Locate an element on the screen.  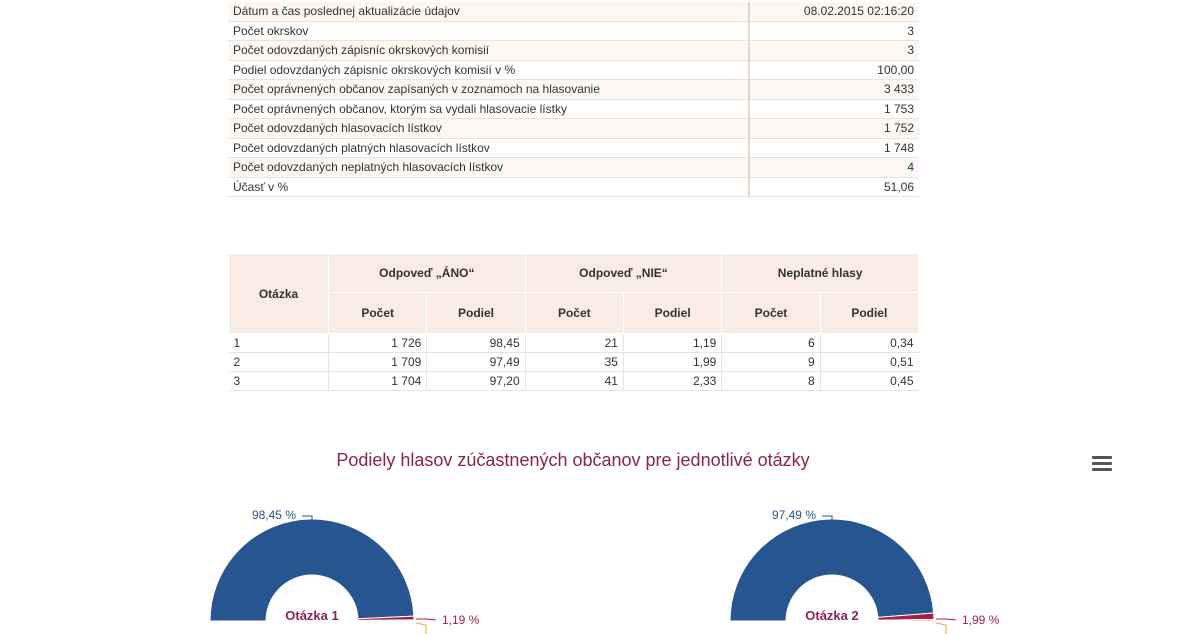
cell-inv-share: 0,45 is located at coordinates (869, 381).